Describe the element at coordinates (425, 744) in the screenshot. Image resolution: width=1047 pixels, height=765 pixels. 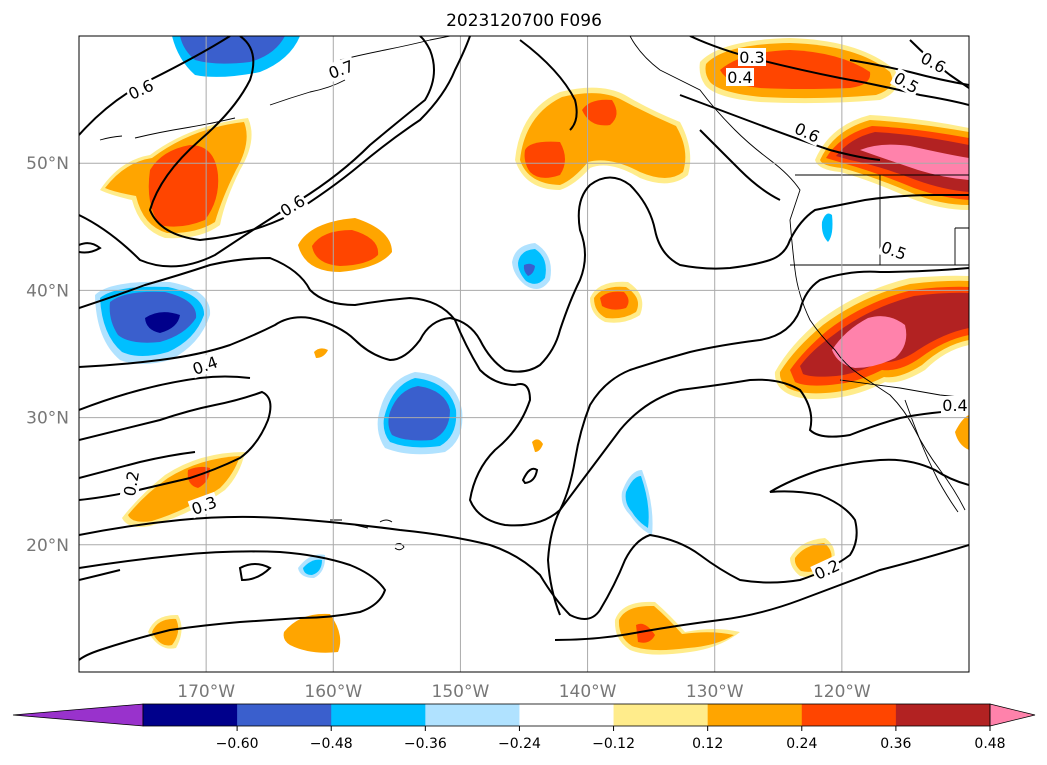
I see `colorbar-tick-label: −0.36` at that location.